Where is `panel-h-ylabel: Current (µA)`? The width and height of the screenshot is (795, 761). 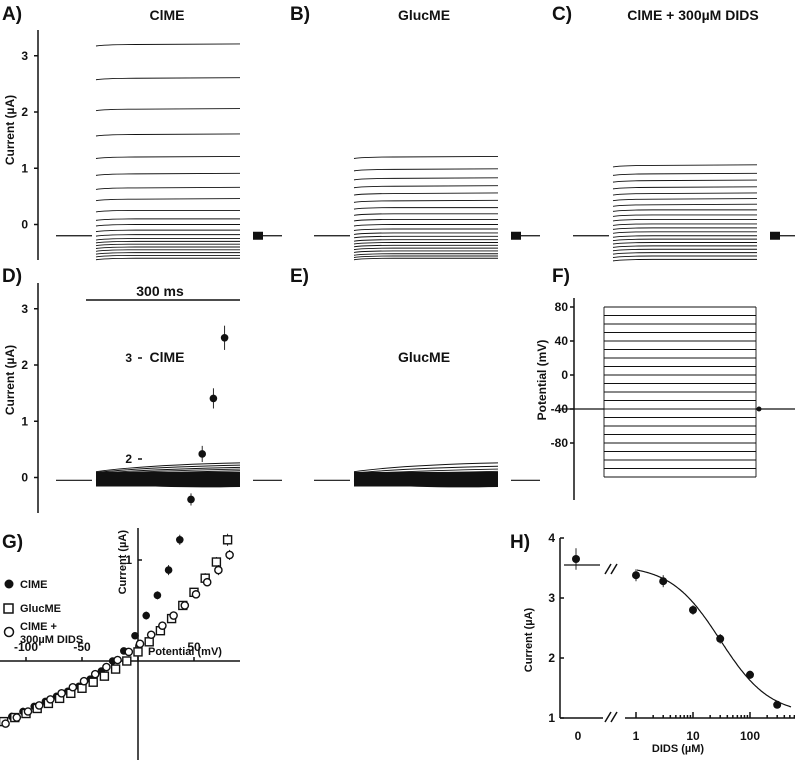 panel-h-ylabel: Current (µA) is located at coordinates (529, 639).